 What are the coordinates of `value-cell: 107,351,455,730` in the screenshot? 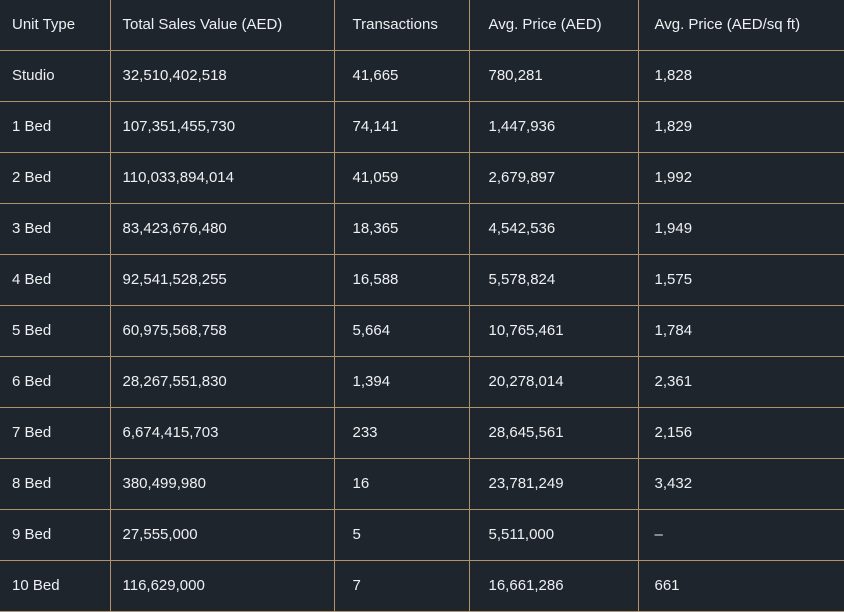 It's located at (222, 126).